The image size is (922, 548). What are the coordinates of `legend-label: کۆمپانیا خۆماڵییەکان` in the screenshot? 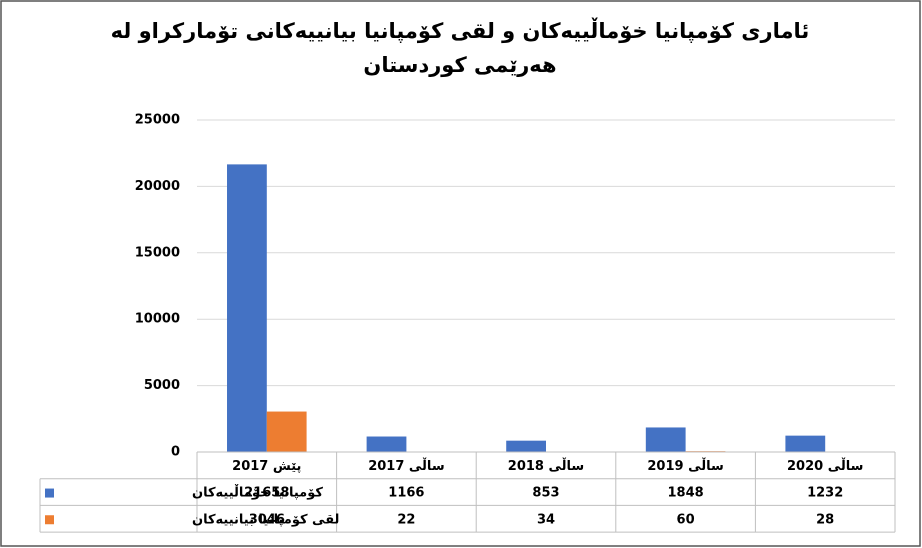 It's located at (257, 492).